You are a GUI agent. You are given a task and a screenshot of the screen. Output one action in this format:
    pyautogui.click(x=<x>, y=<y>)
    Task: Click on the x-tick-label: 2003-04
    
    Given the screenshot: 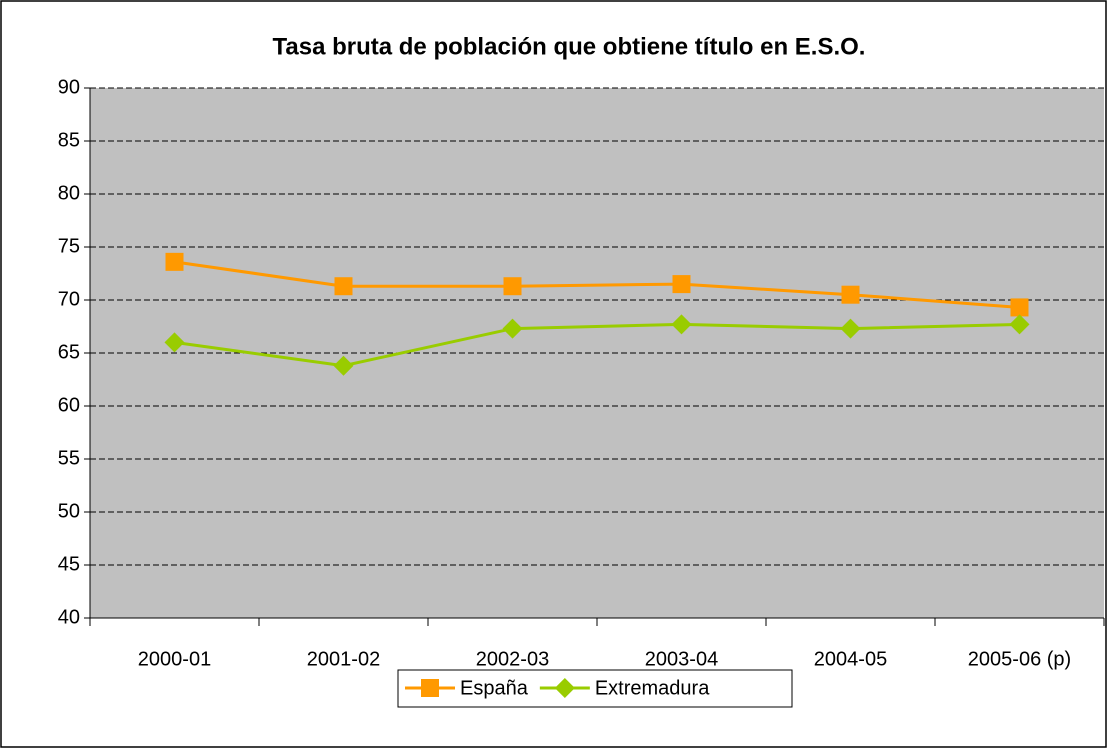 What is the action you would take?
    pyautogui.click(x=681, y=659)
    